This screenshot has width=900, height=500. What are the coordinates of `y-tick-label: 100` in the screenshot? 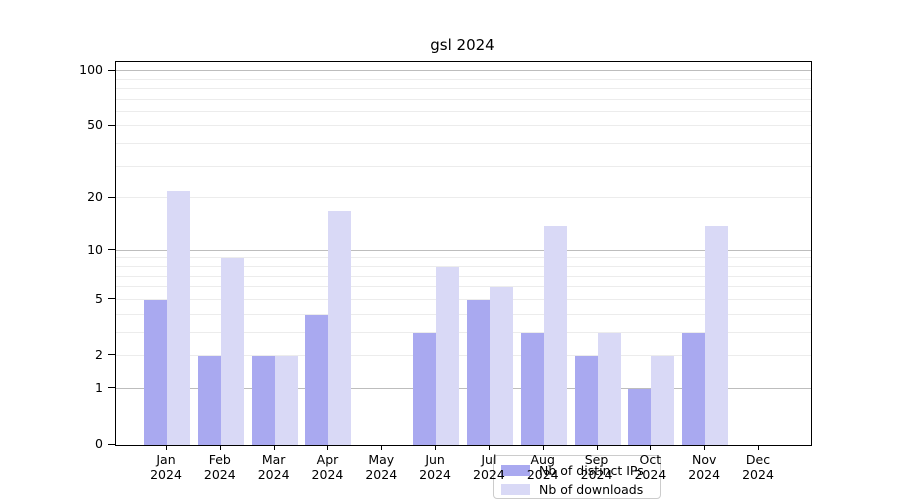 It's located at (91, 70).